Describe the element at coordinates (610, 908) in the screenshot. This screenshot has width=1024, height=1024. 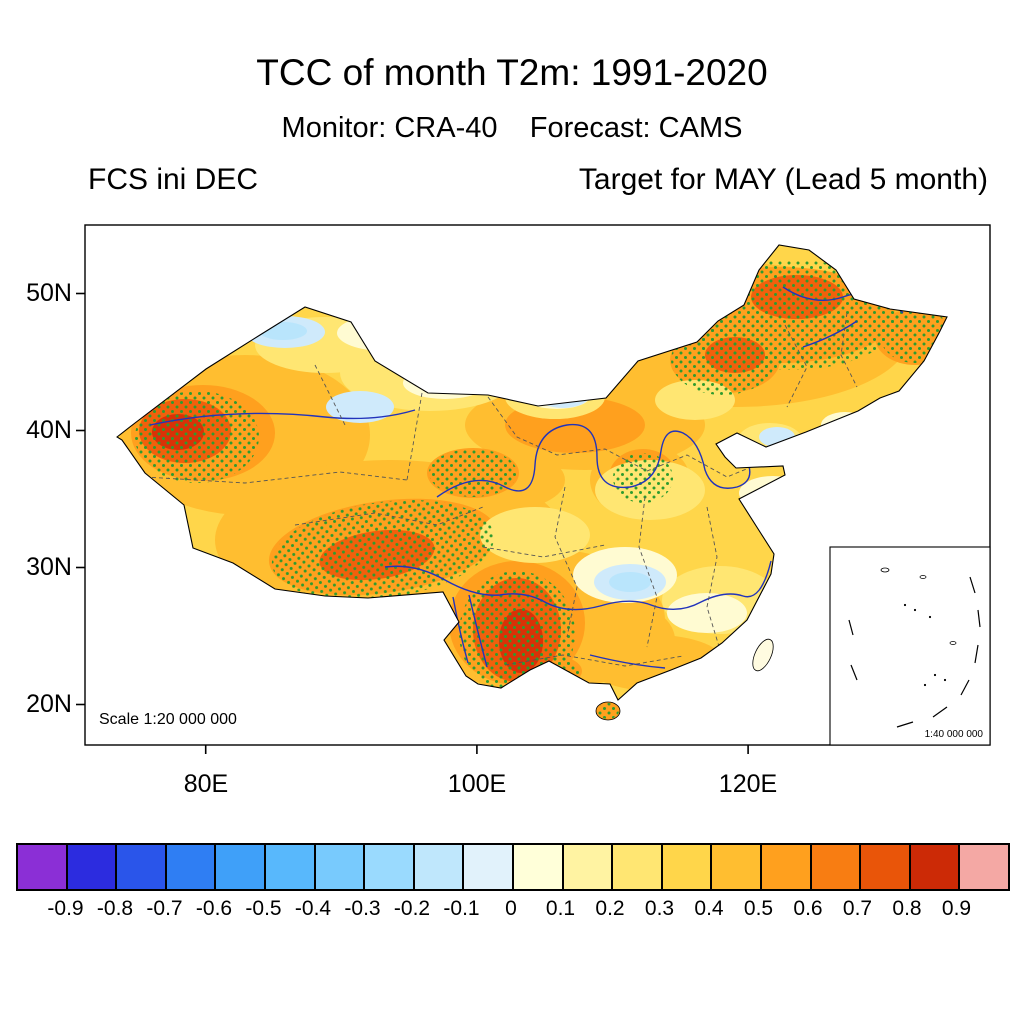
I see `colorbar-tick-label: 0.2` at that location.